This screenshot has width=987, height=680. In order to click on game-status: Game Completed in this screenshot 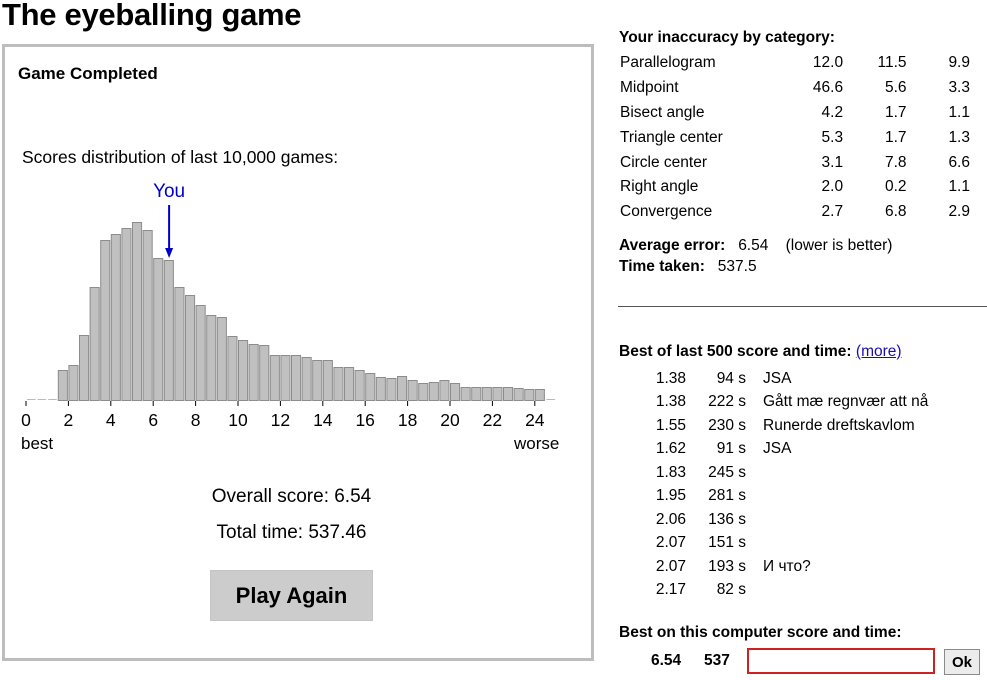, I will do `click(88, 73)`.